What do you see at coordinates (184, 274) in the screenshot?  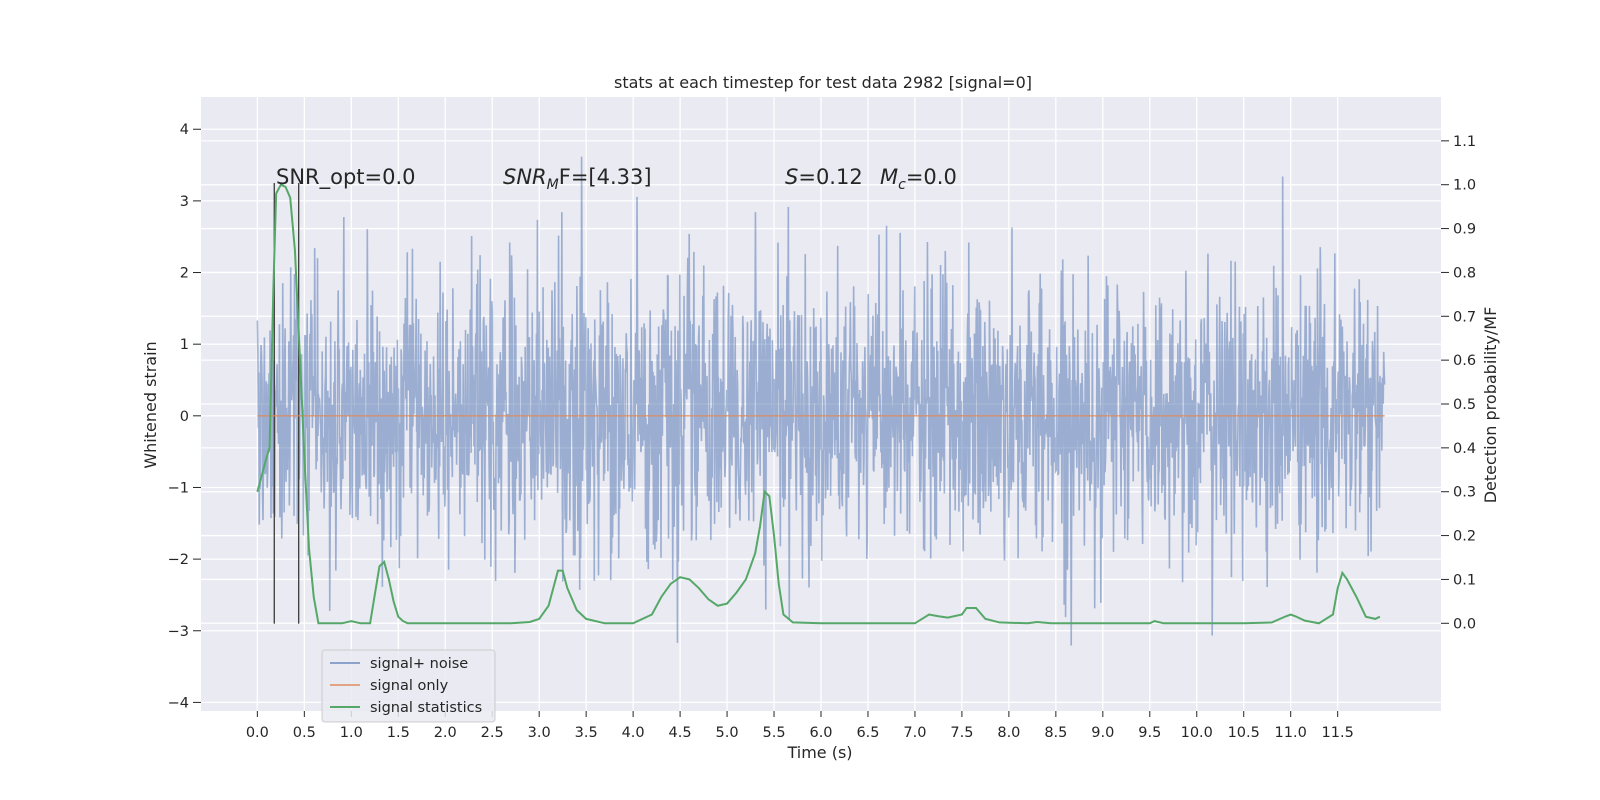 I see `y-tick-label-left: 2` at bounding box center [184, 274].